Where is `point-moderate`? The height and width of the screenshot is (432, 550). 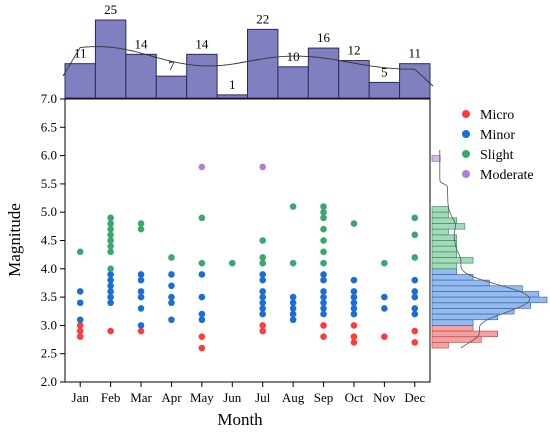
point-moderate is located at coordinates (263, 167).